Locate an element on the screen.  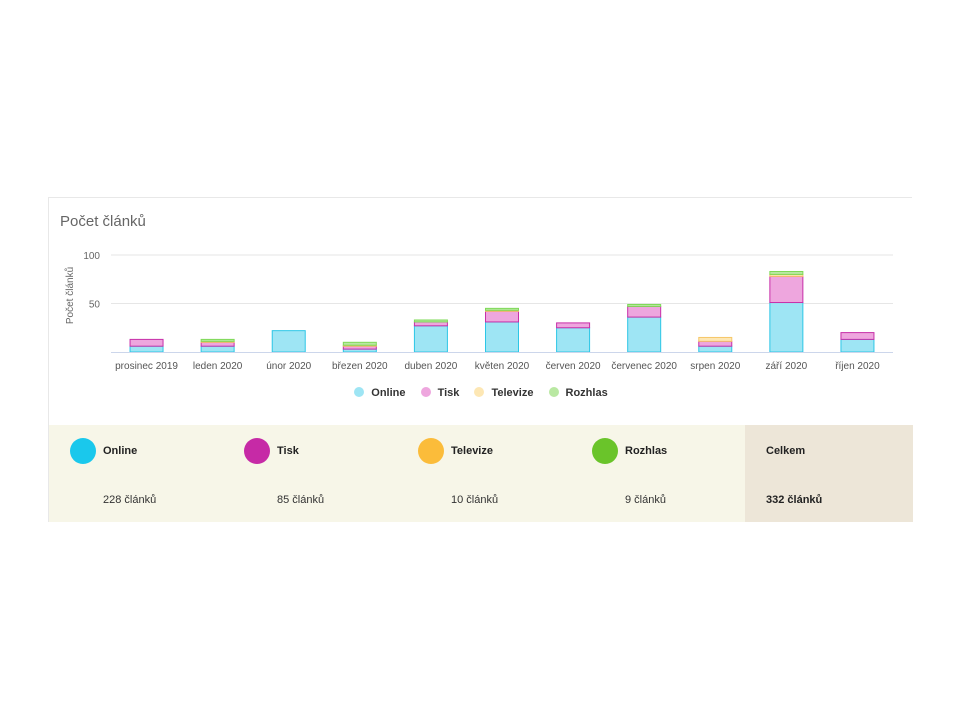
legend-label: Online is located at coordinates (388, 393).